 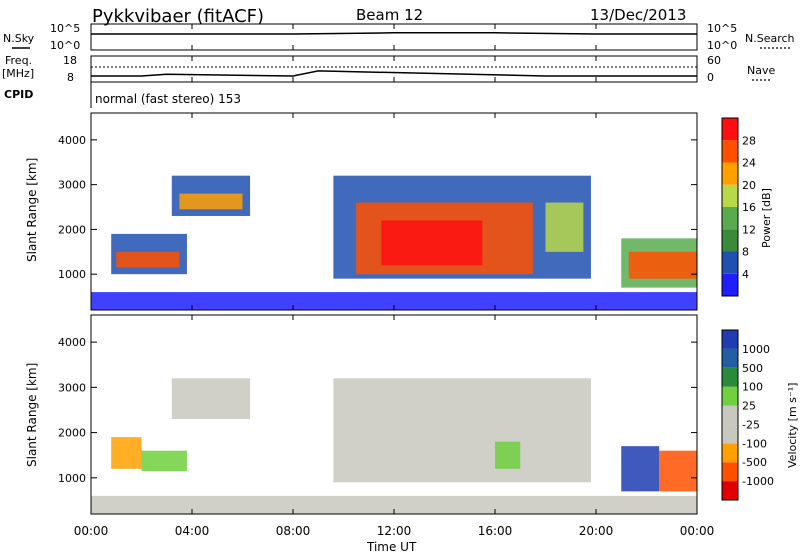 I want to click on velocity-cbar-tick: 500, so click(x=752, y=368).